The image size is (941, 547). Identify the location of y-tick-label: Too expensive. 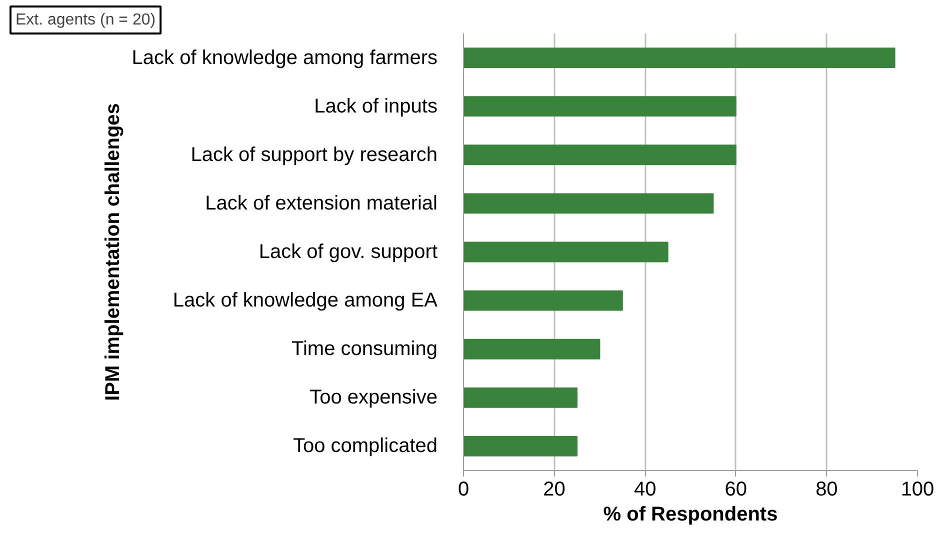
(374, 397).